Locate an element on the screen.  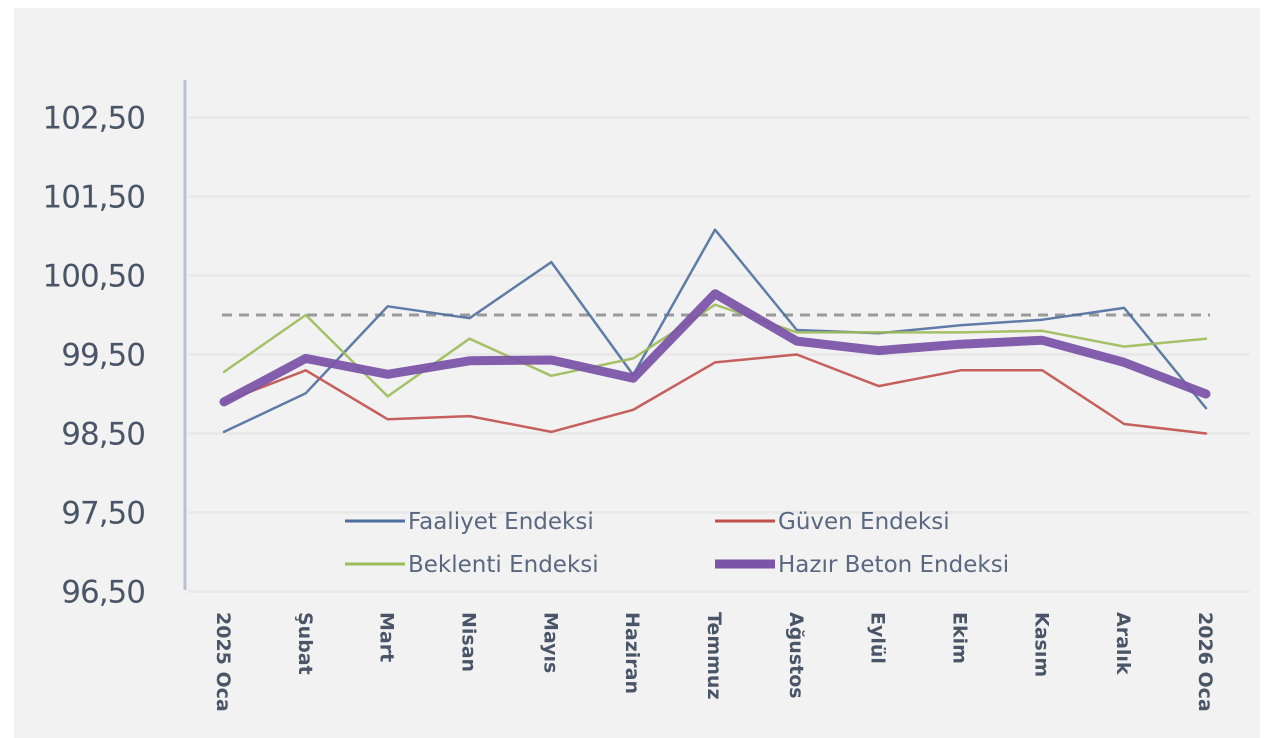
x-tick-label: Aralık is located at coordinates (1123, 643).